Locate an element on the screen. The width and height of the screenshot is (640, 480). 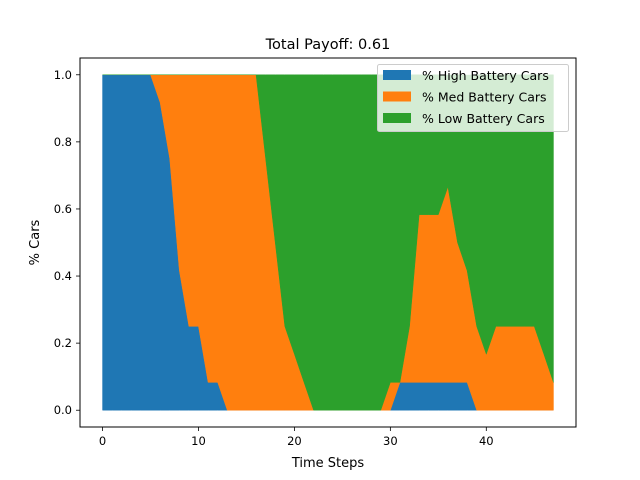
x-tick-label: 40 is located at coordinates (486, 441).